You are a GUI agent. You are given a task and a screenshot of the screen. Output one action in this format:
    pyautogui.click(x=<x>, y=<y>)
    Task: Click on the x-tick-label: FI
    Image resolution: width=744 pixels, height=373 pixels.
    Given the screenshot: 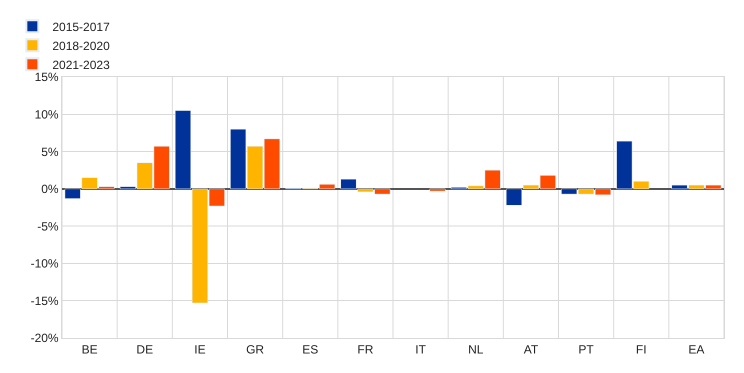 What is the action you would take?
    pyautogui.click(x=641, y=349)
    